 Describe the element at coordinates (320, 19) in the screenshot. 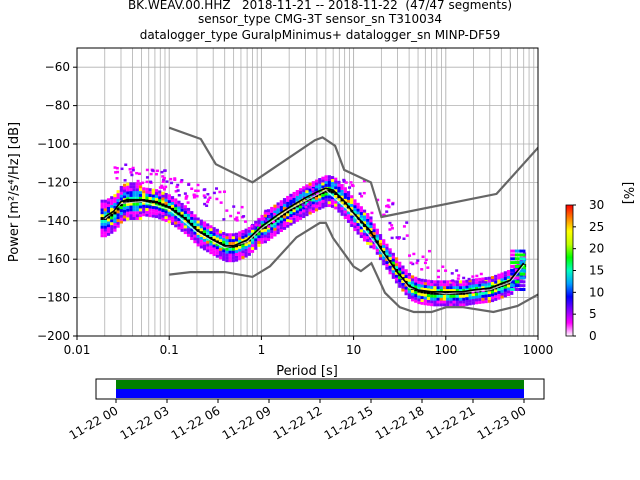

I see `chart-title-line-2: sensor_type CMG-3T sensor_sn T310034` at that location.